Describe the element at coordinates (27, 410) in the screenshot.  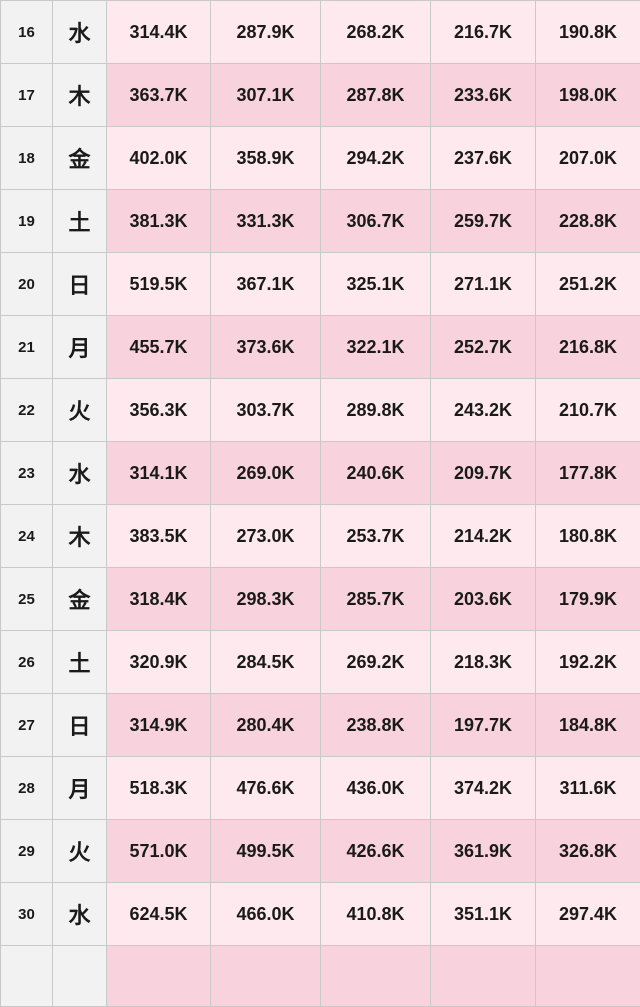
I see `day-cell: 22` at that location.